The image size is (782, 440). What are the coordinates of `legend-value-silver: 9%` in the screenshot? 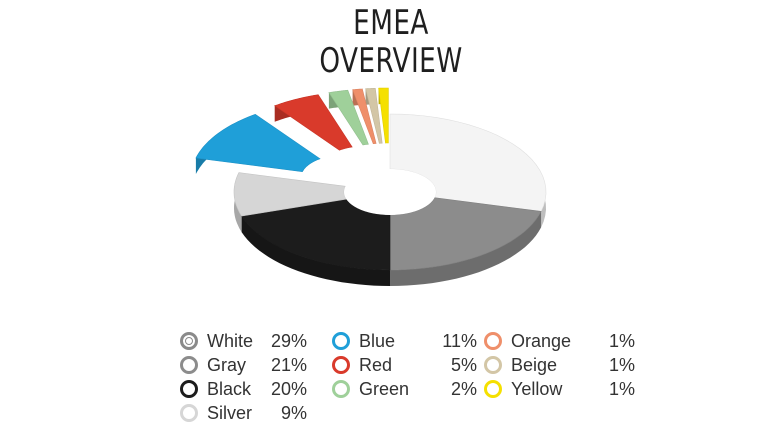 It's located at (293, 412).